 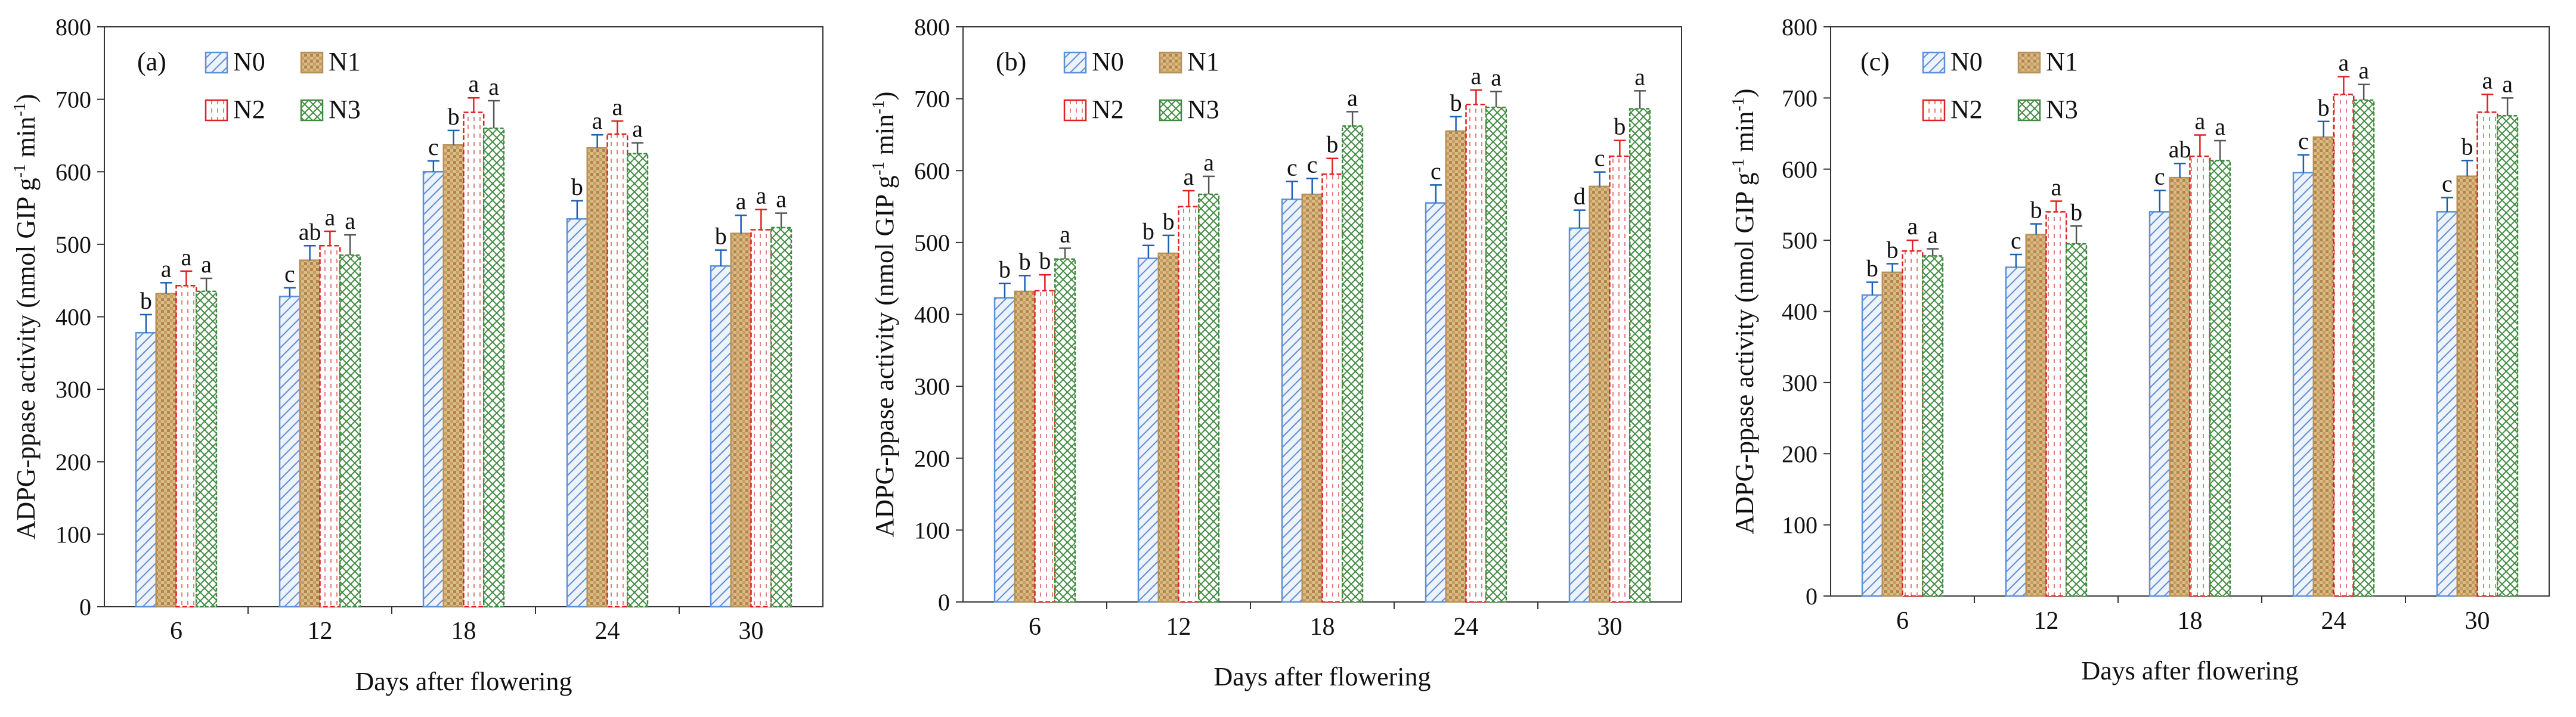 I want to click on legend-swatch-n2, so click(x=1934, y=110).